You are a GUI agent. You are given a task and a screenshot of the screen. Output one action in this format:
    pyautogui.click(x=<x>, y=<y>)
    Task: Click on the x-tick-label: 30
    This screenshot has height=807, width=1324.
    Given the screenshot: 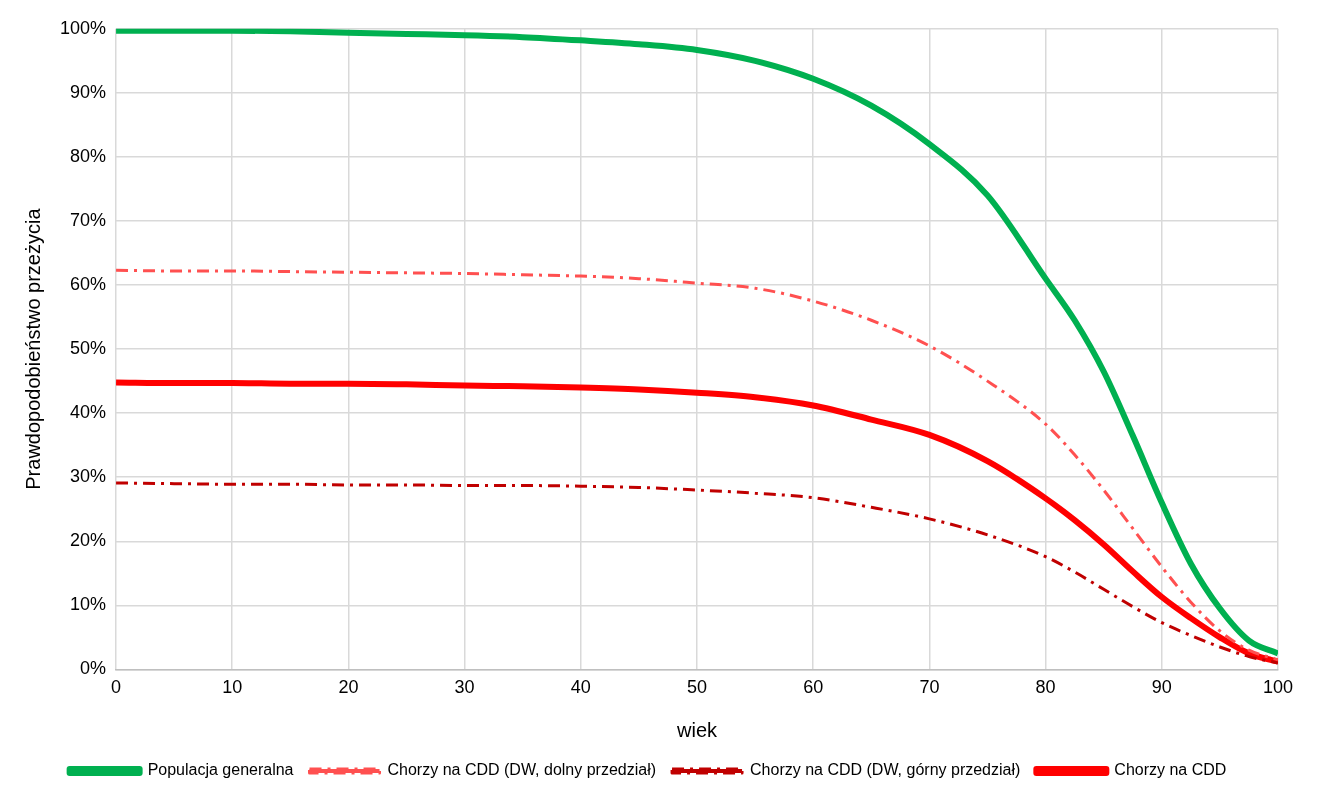 What is the action you would take?
    pyautogui.click(x=464, y=687)
    